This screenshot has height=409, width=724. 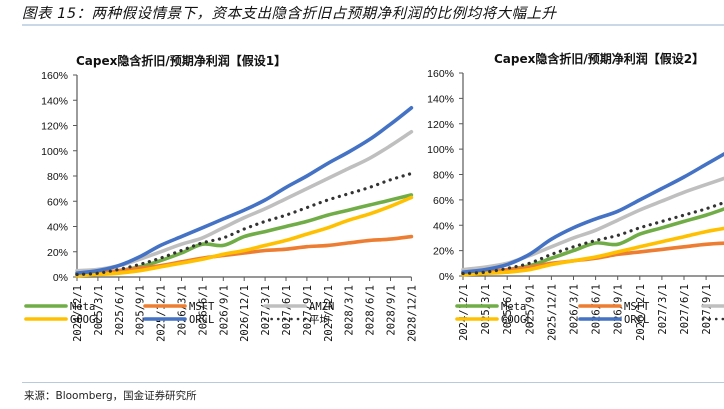 I want to click on series-line-MSFT, so click(x=244, y=255).